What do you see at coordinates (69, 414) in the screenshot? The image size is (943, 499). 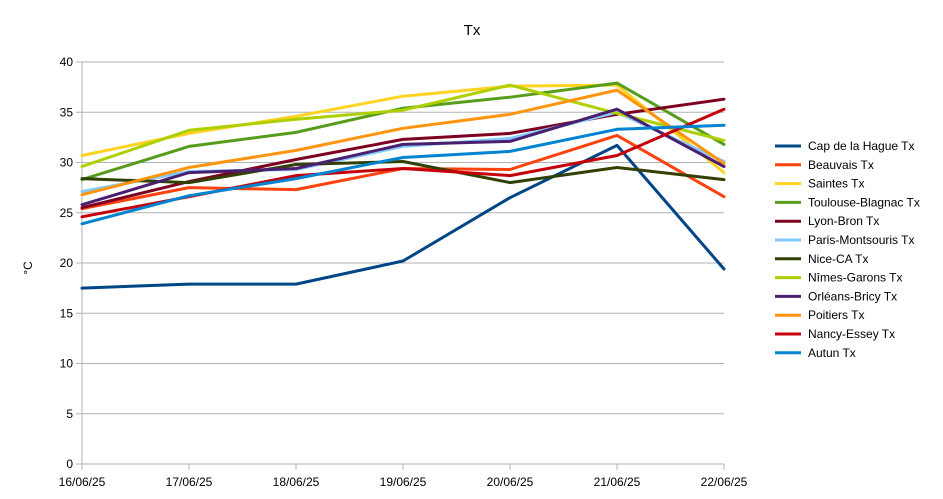 I see `y-tick-label: 5` at bounding box center [69, 414].